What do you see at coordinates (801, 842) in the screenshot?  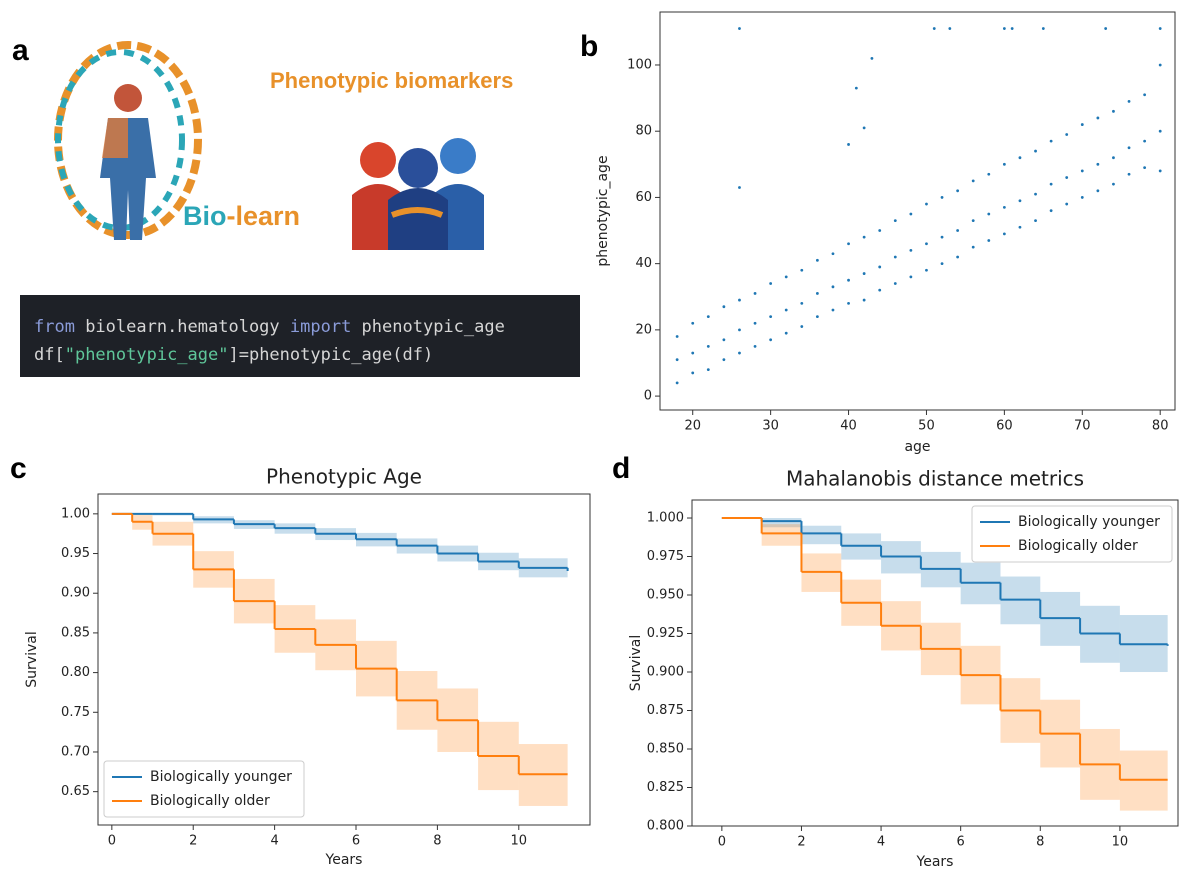 I see `x-tick-label: 2` at bounding box center [801, 842].